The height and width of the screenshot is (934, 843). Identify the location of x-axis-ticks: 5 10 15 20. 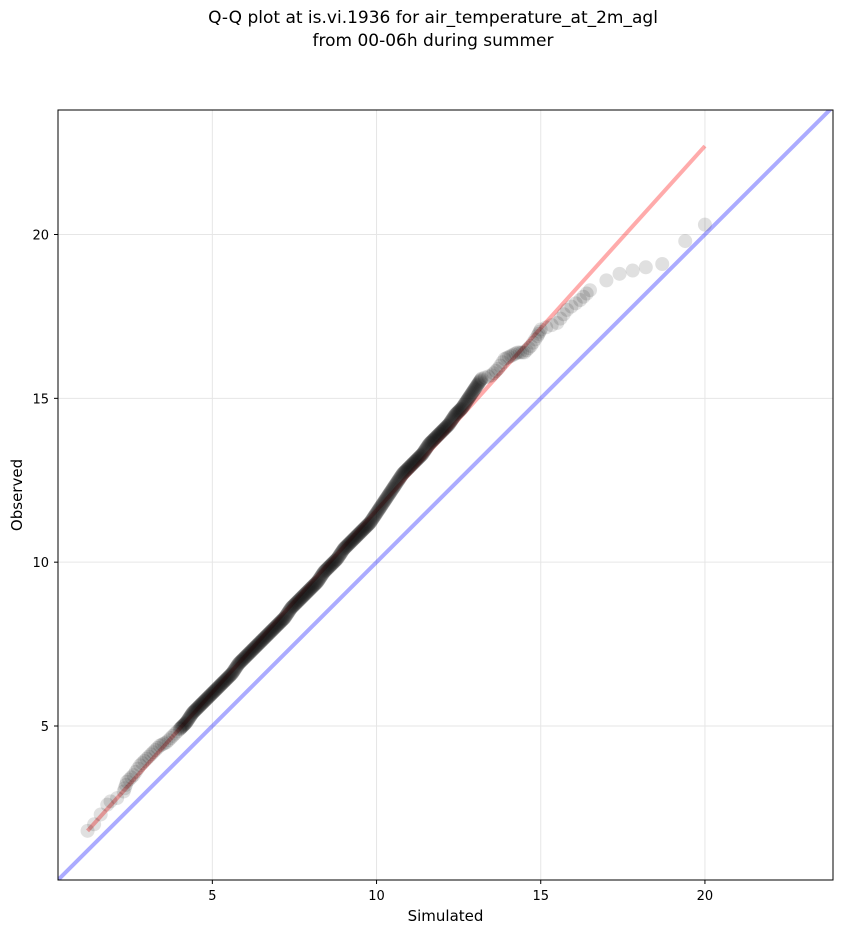
(460, 892).